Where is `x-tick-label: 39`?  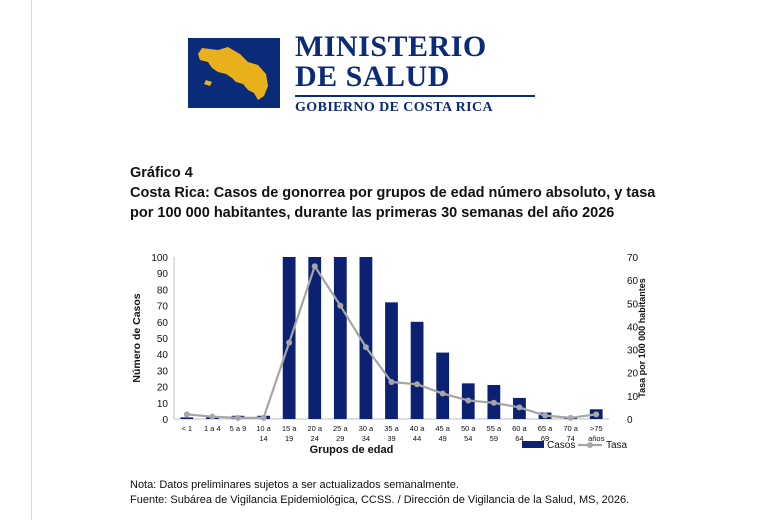 x-tick-label: 39 is located at coordinates (391, 438).